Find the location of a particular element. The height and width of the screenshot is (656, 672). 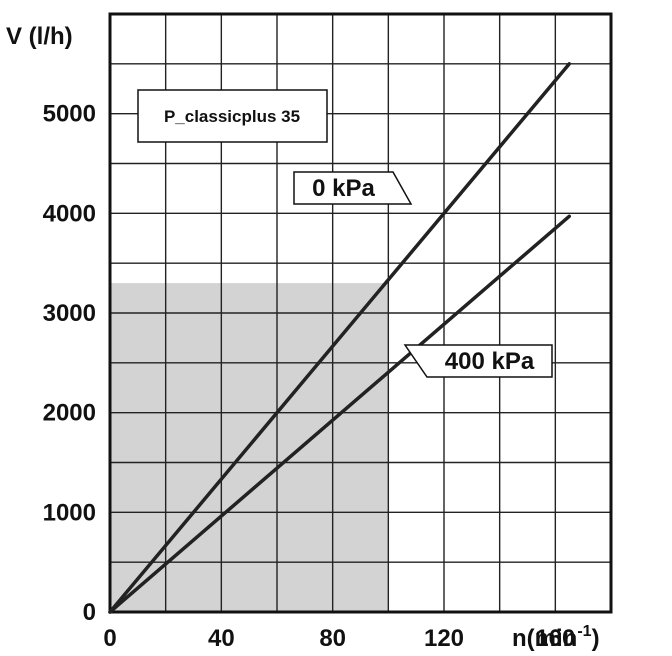

x-tick-label: 0 is located at coordinates (109, 638).